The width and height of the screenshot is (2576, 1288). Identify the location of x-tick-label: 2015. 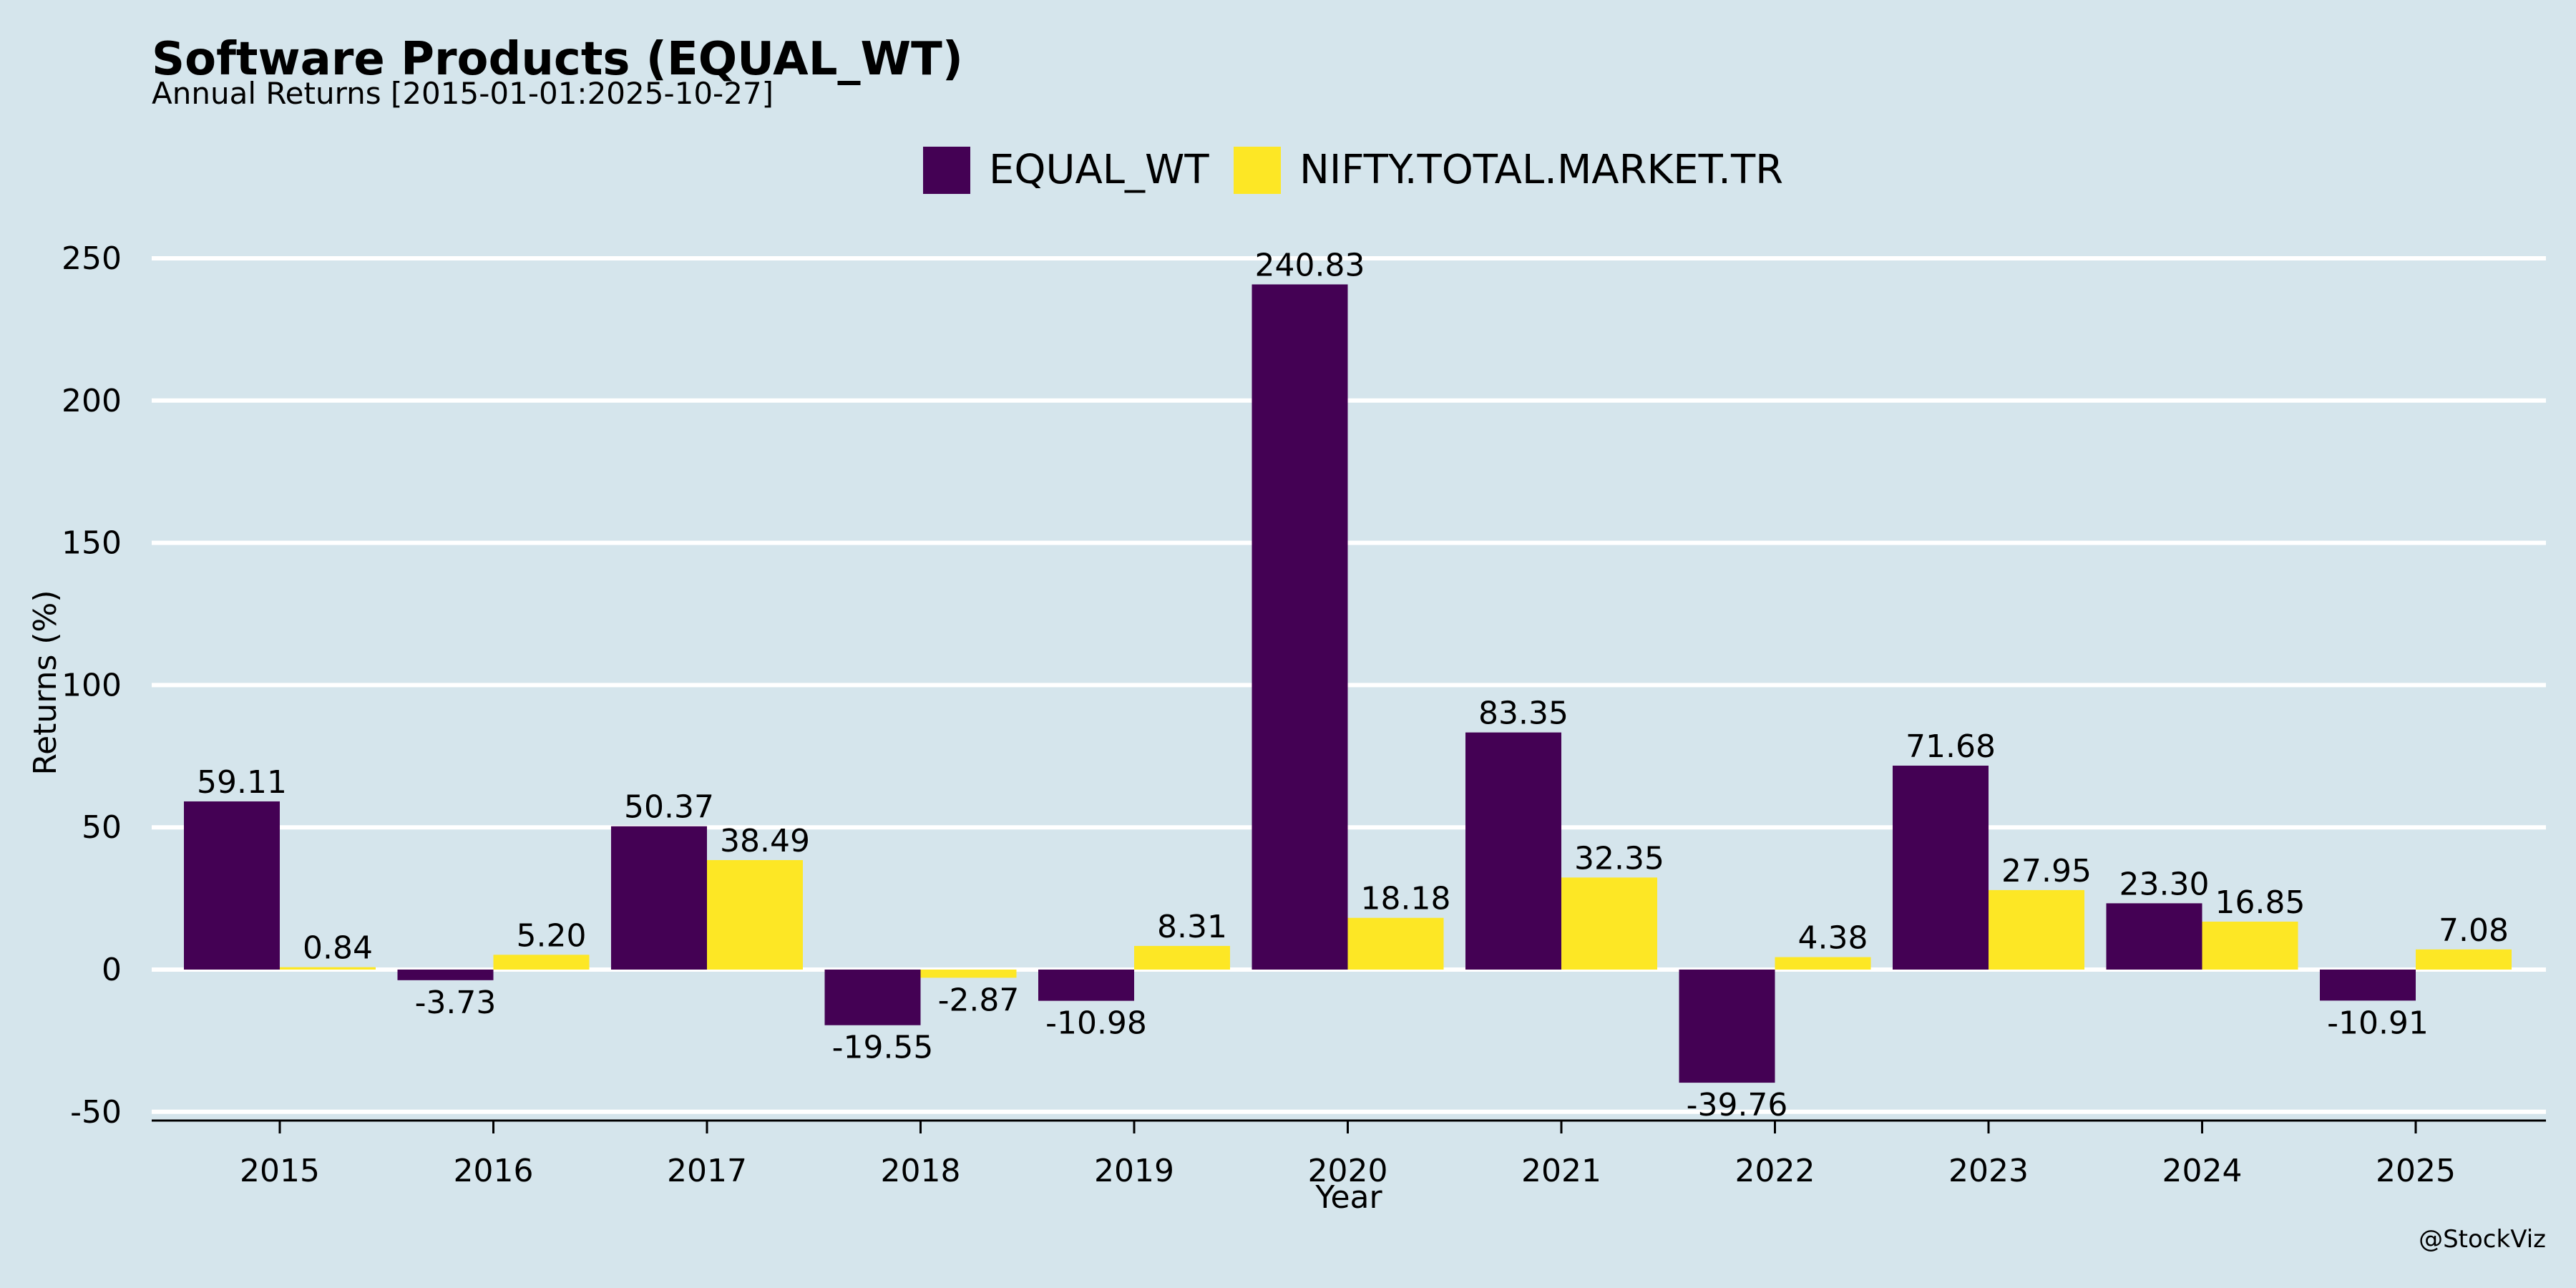
(280, 1171).